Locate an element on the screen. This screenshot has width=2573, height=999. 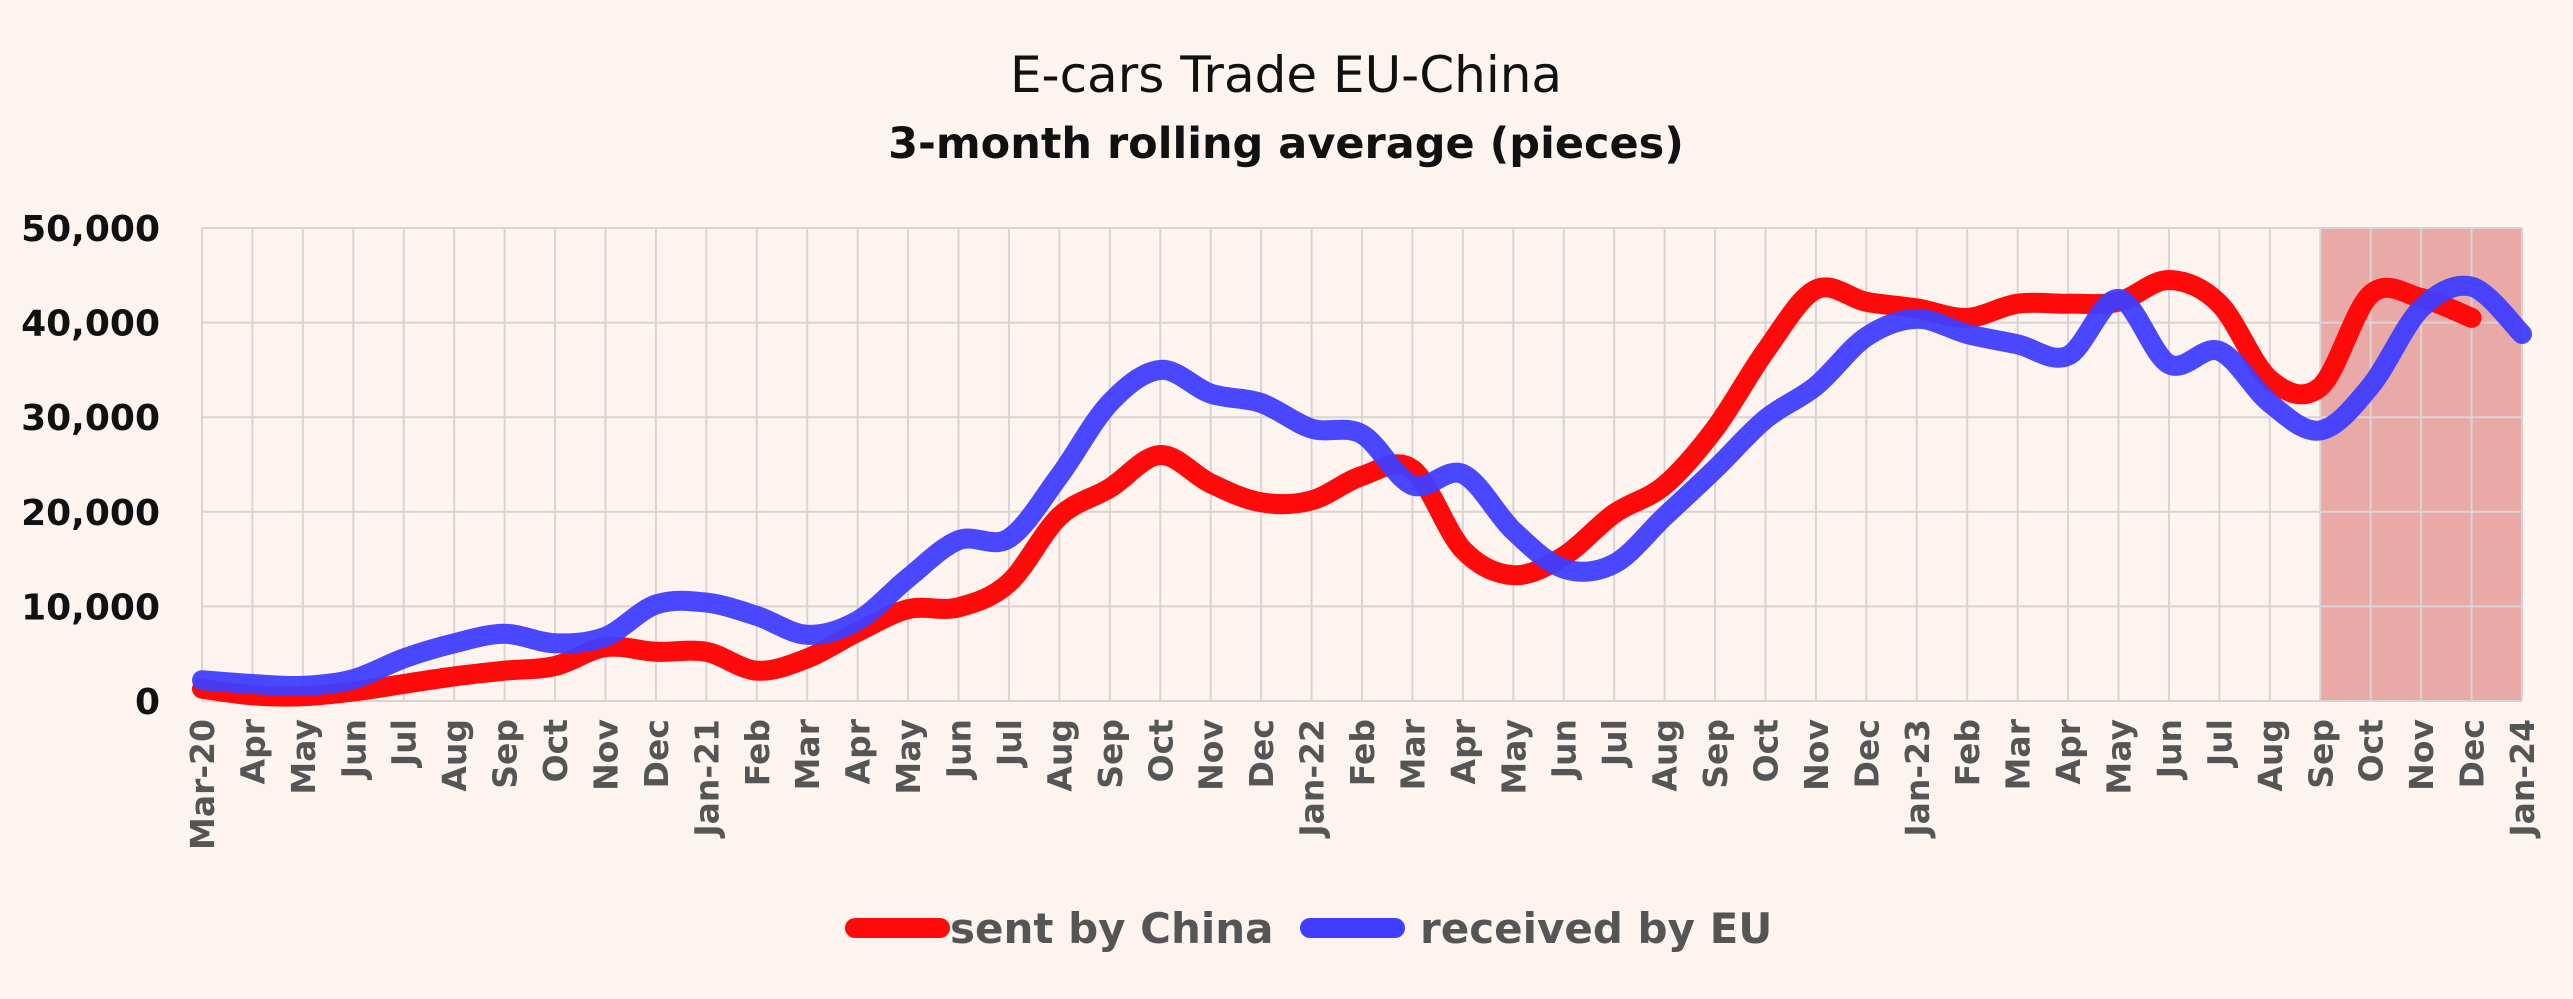
x-tick-label: Jan-24 is located at coordinates (2522, 779).